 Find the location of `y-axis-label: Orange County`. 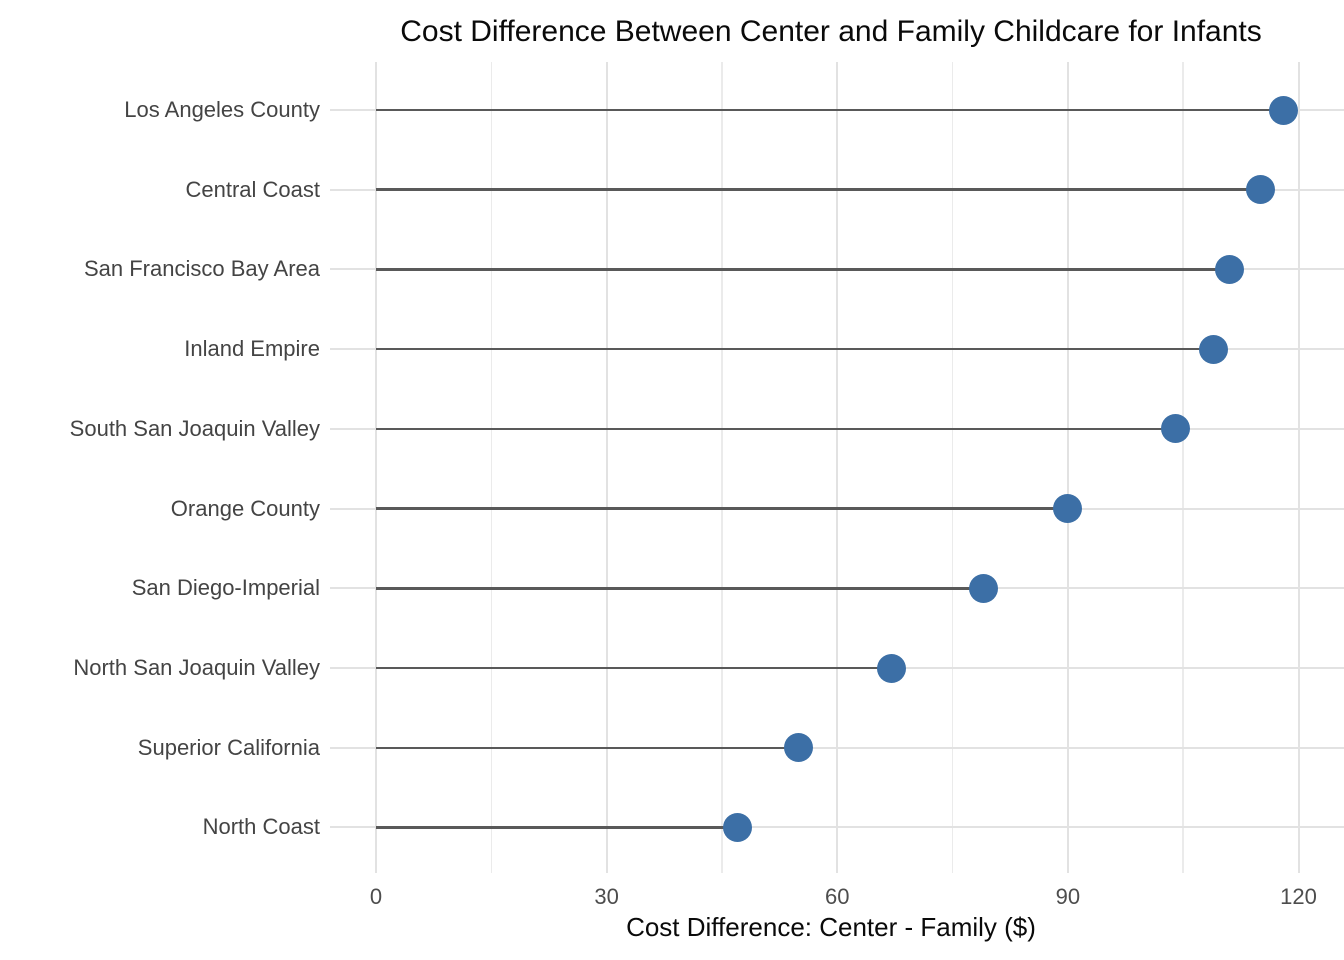

y-axis-label: Orange County is located at coordinates (245, 508).